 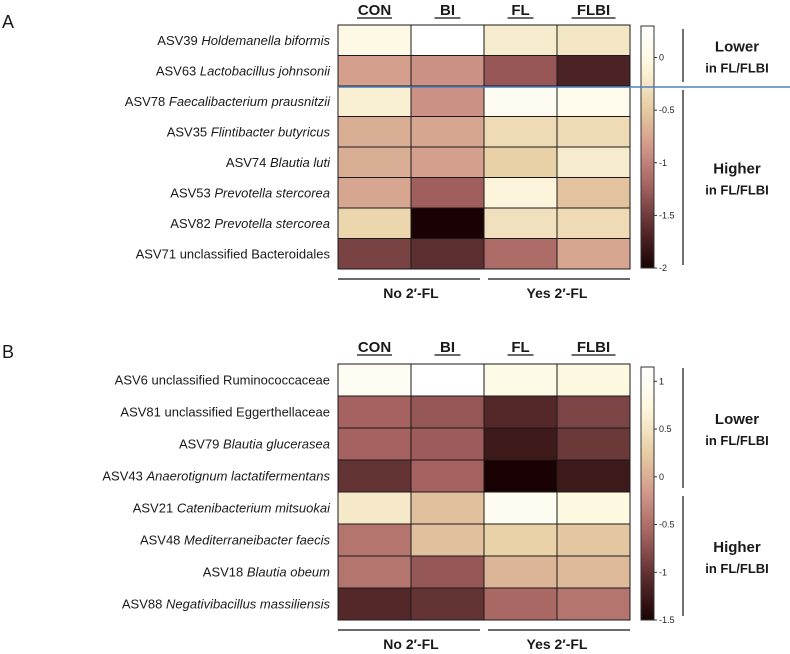 What do you see at coordinates (663, 572) in the screenshot?
I see `colorbar-tick-label: -1` at bounding box center [663, 572].